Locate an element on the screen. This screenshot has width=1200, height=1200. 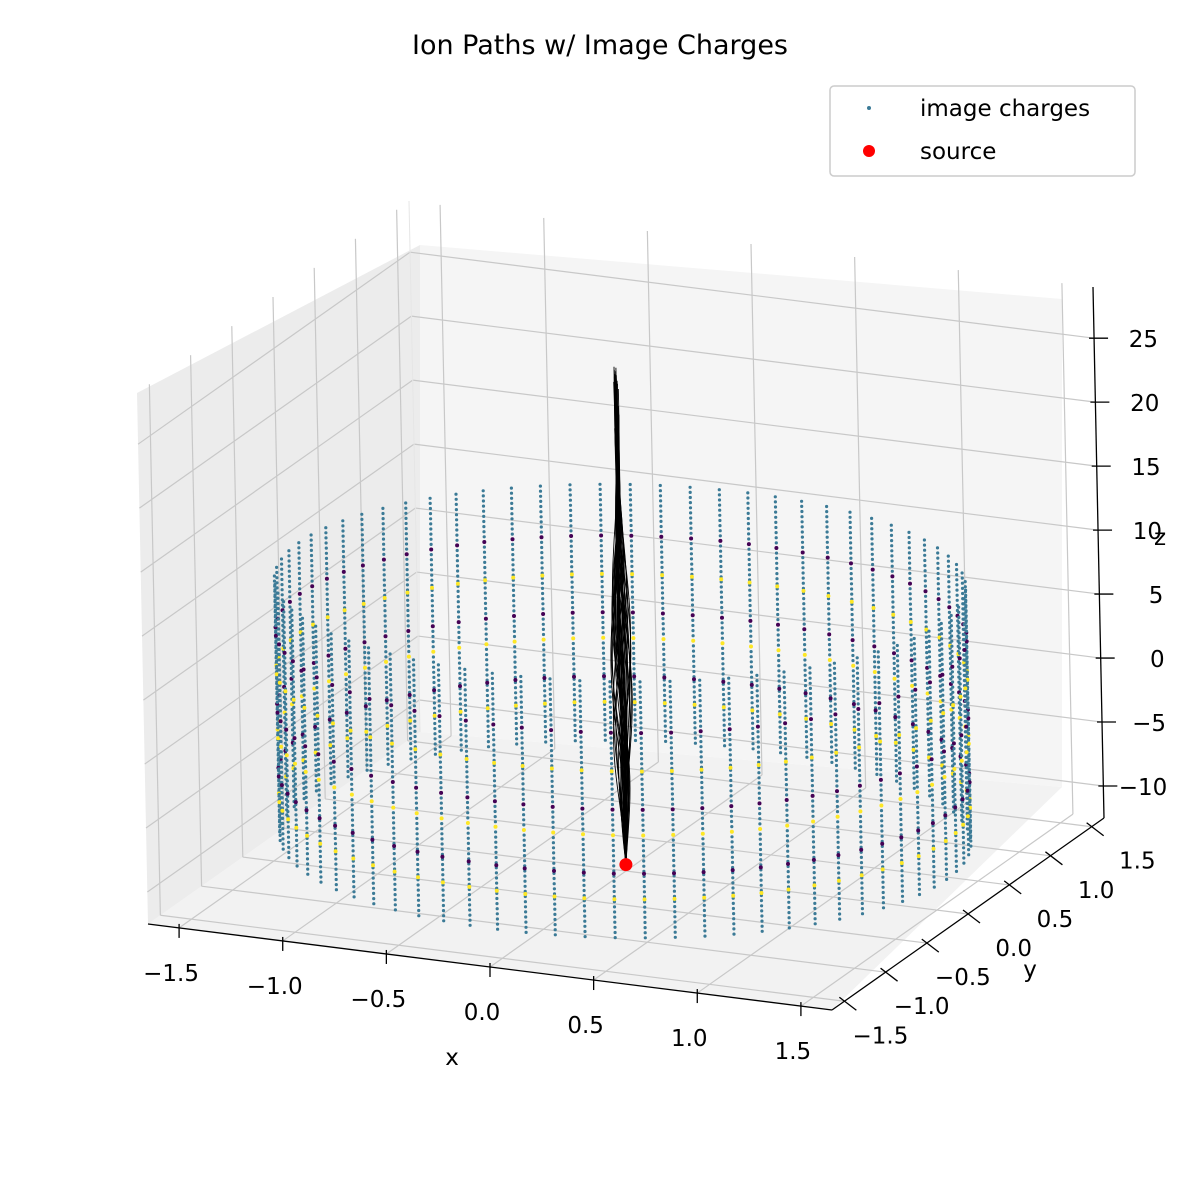
x-gridline is located at coordinates (756, 509).